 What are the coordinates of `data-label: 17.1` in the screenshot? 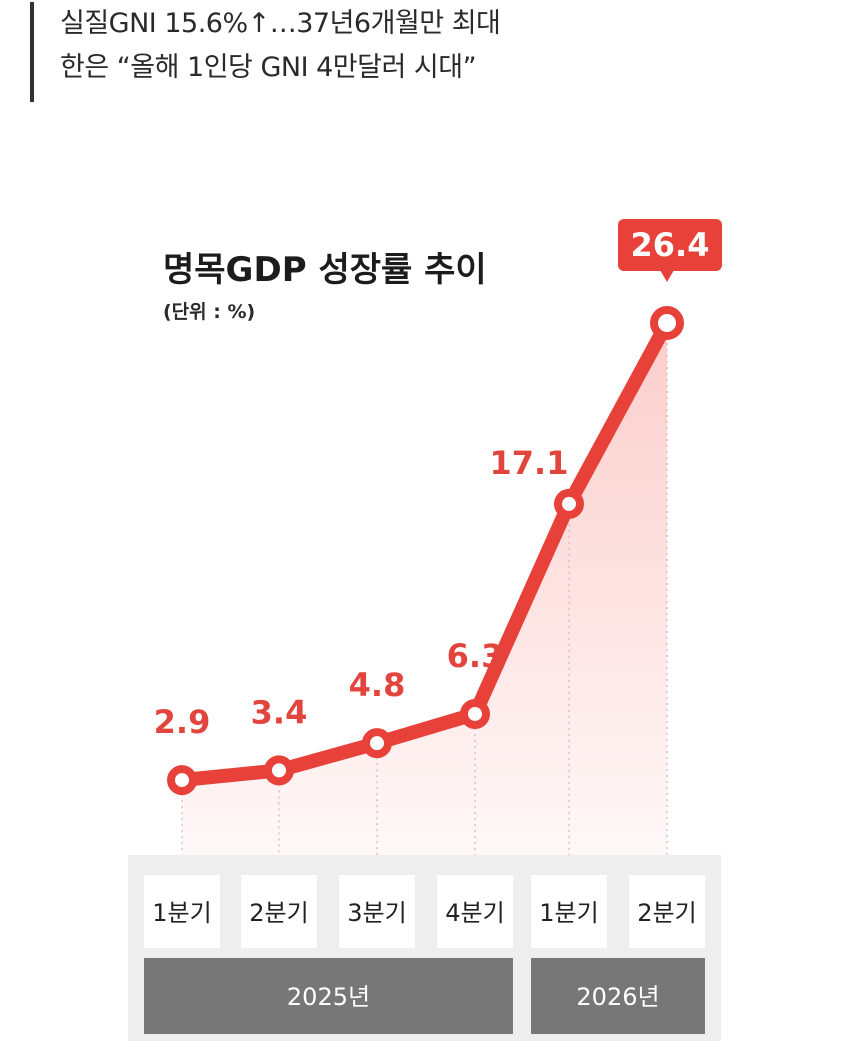 It's located at (529, 463).